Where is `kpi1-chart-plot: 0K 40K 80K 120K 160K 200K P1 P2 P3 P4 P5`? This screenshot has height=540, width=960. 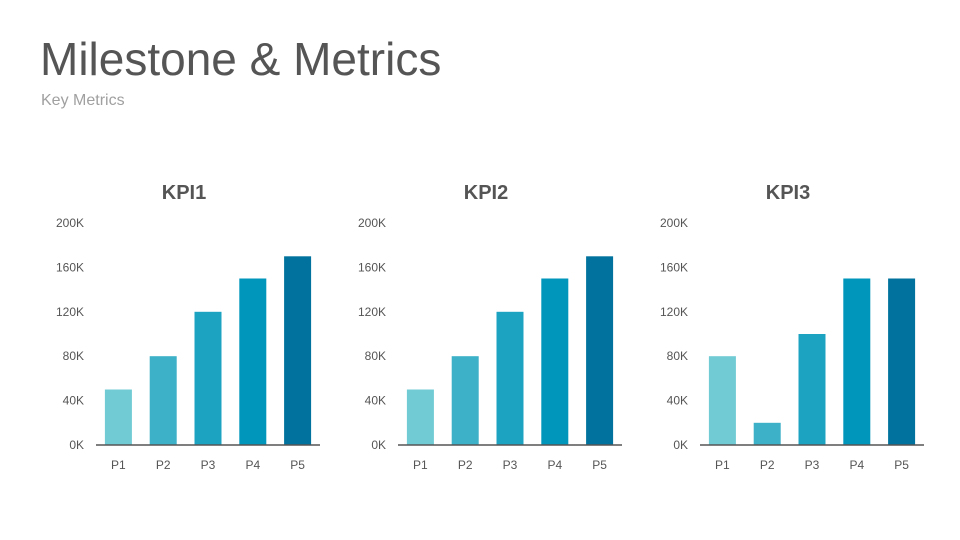 kpi1-chart-plot: 0K 40K 80K 120K 160K 200K P1 P2 P3 P4 P5 is located at coordinates (188, 344).